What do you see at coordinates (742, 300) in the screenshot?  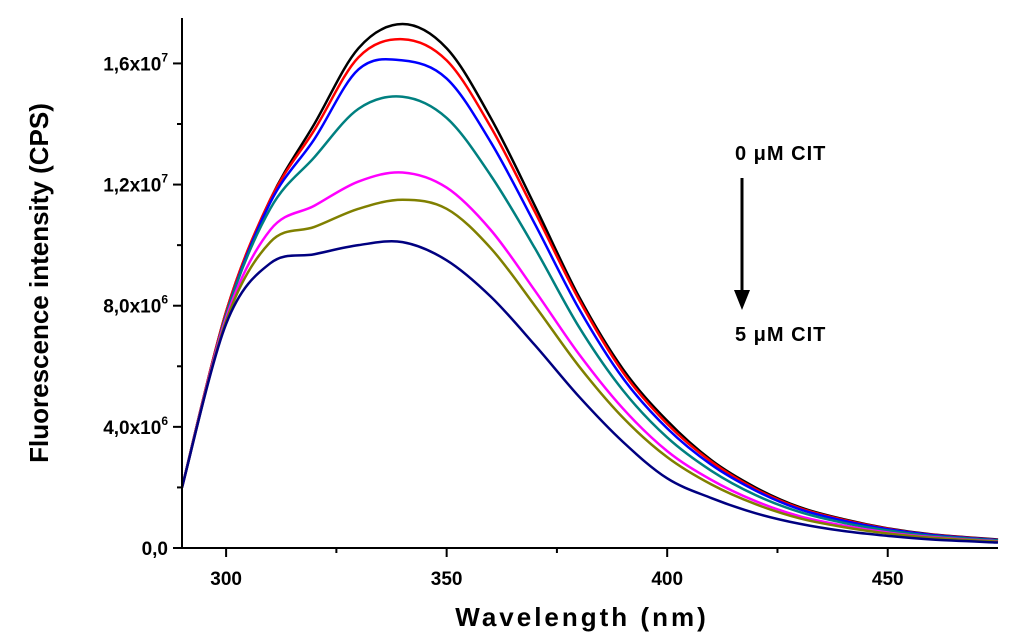 I see `annotation-arrow-head` at bounding box center [742, 300].